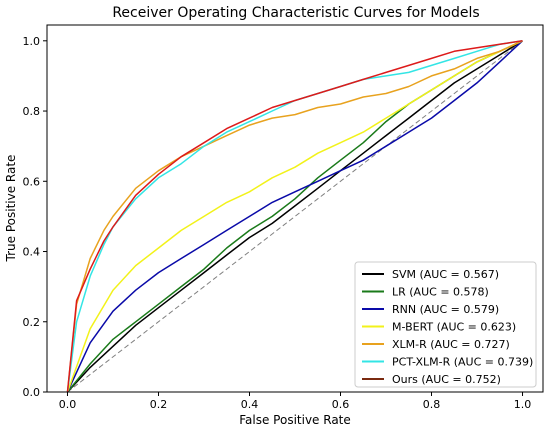 The image size is (550, 431). Describe the element at coordinates (454, 327) in the screenshot. I see `legend-label: M-BERT (AUC = 0.623)` at that location.